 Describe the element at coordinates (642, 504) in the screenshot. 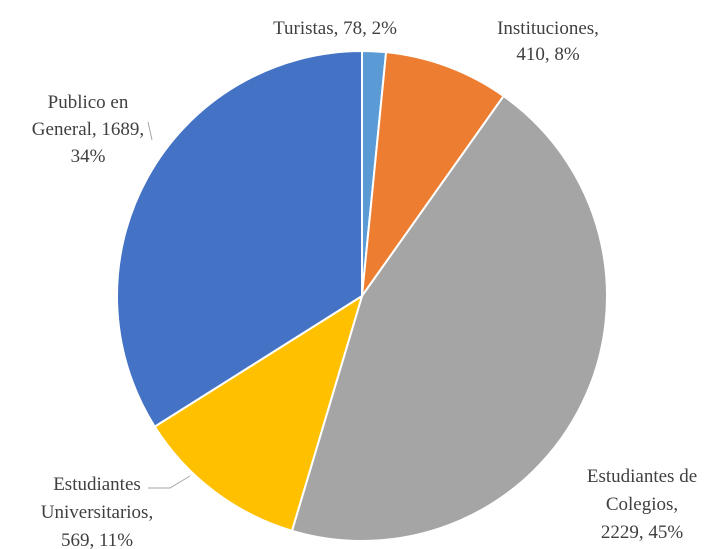

I see `data-label-estudiantes-de-colegios: Estudiantes de Colegios, 2229, 45%` at that location.